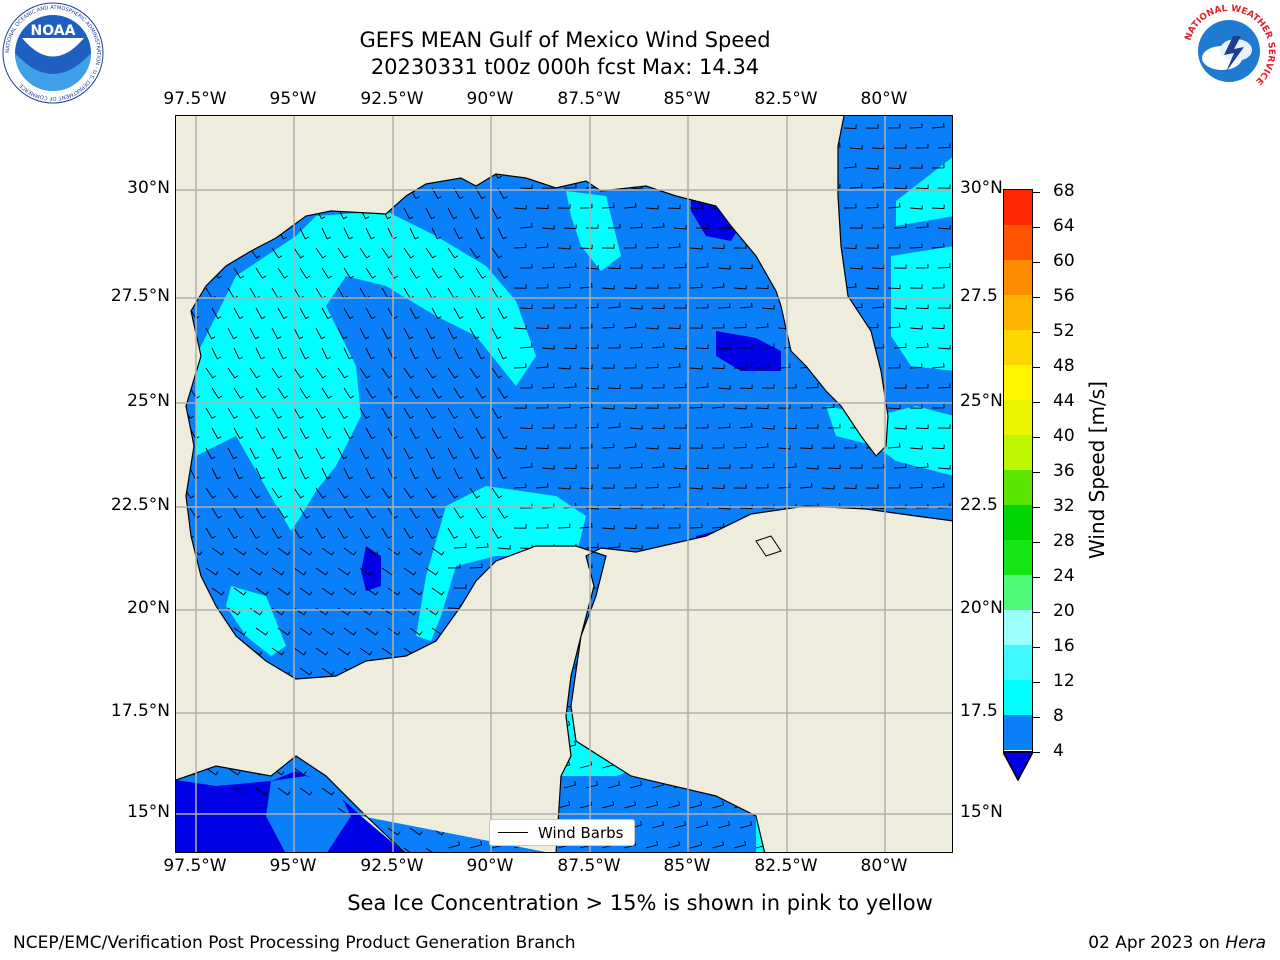  Describe the element at coordinates (148, 188) in the screenshot. I see `lat-tick-left: 30°N` at that location.